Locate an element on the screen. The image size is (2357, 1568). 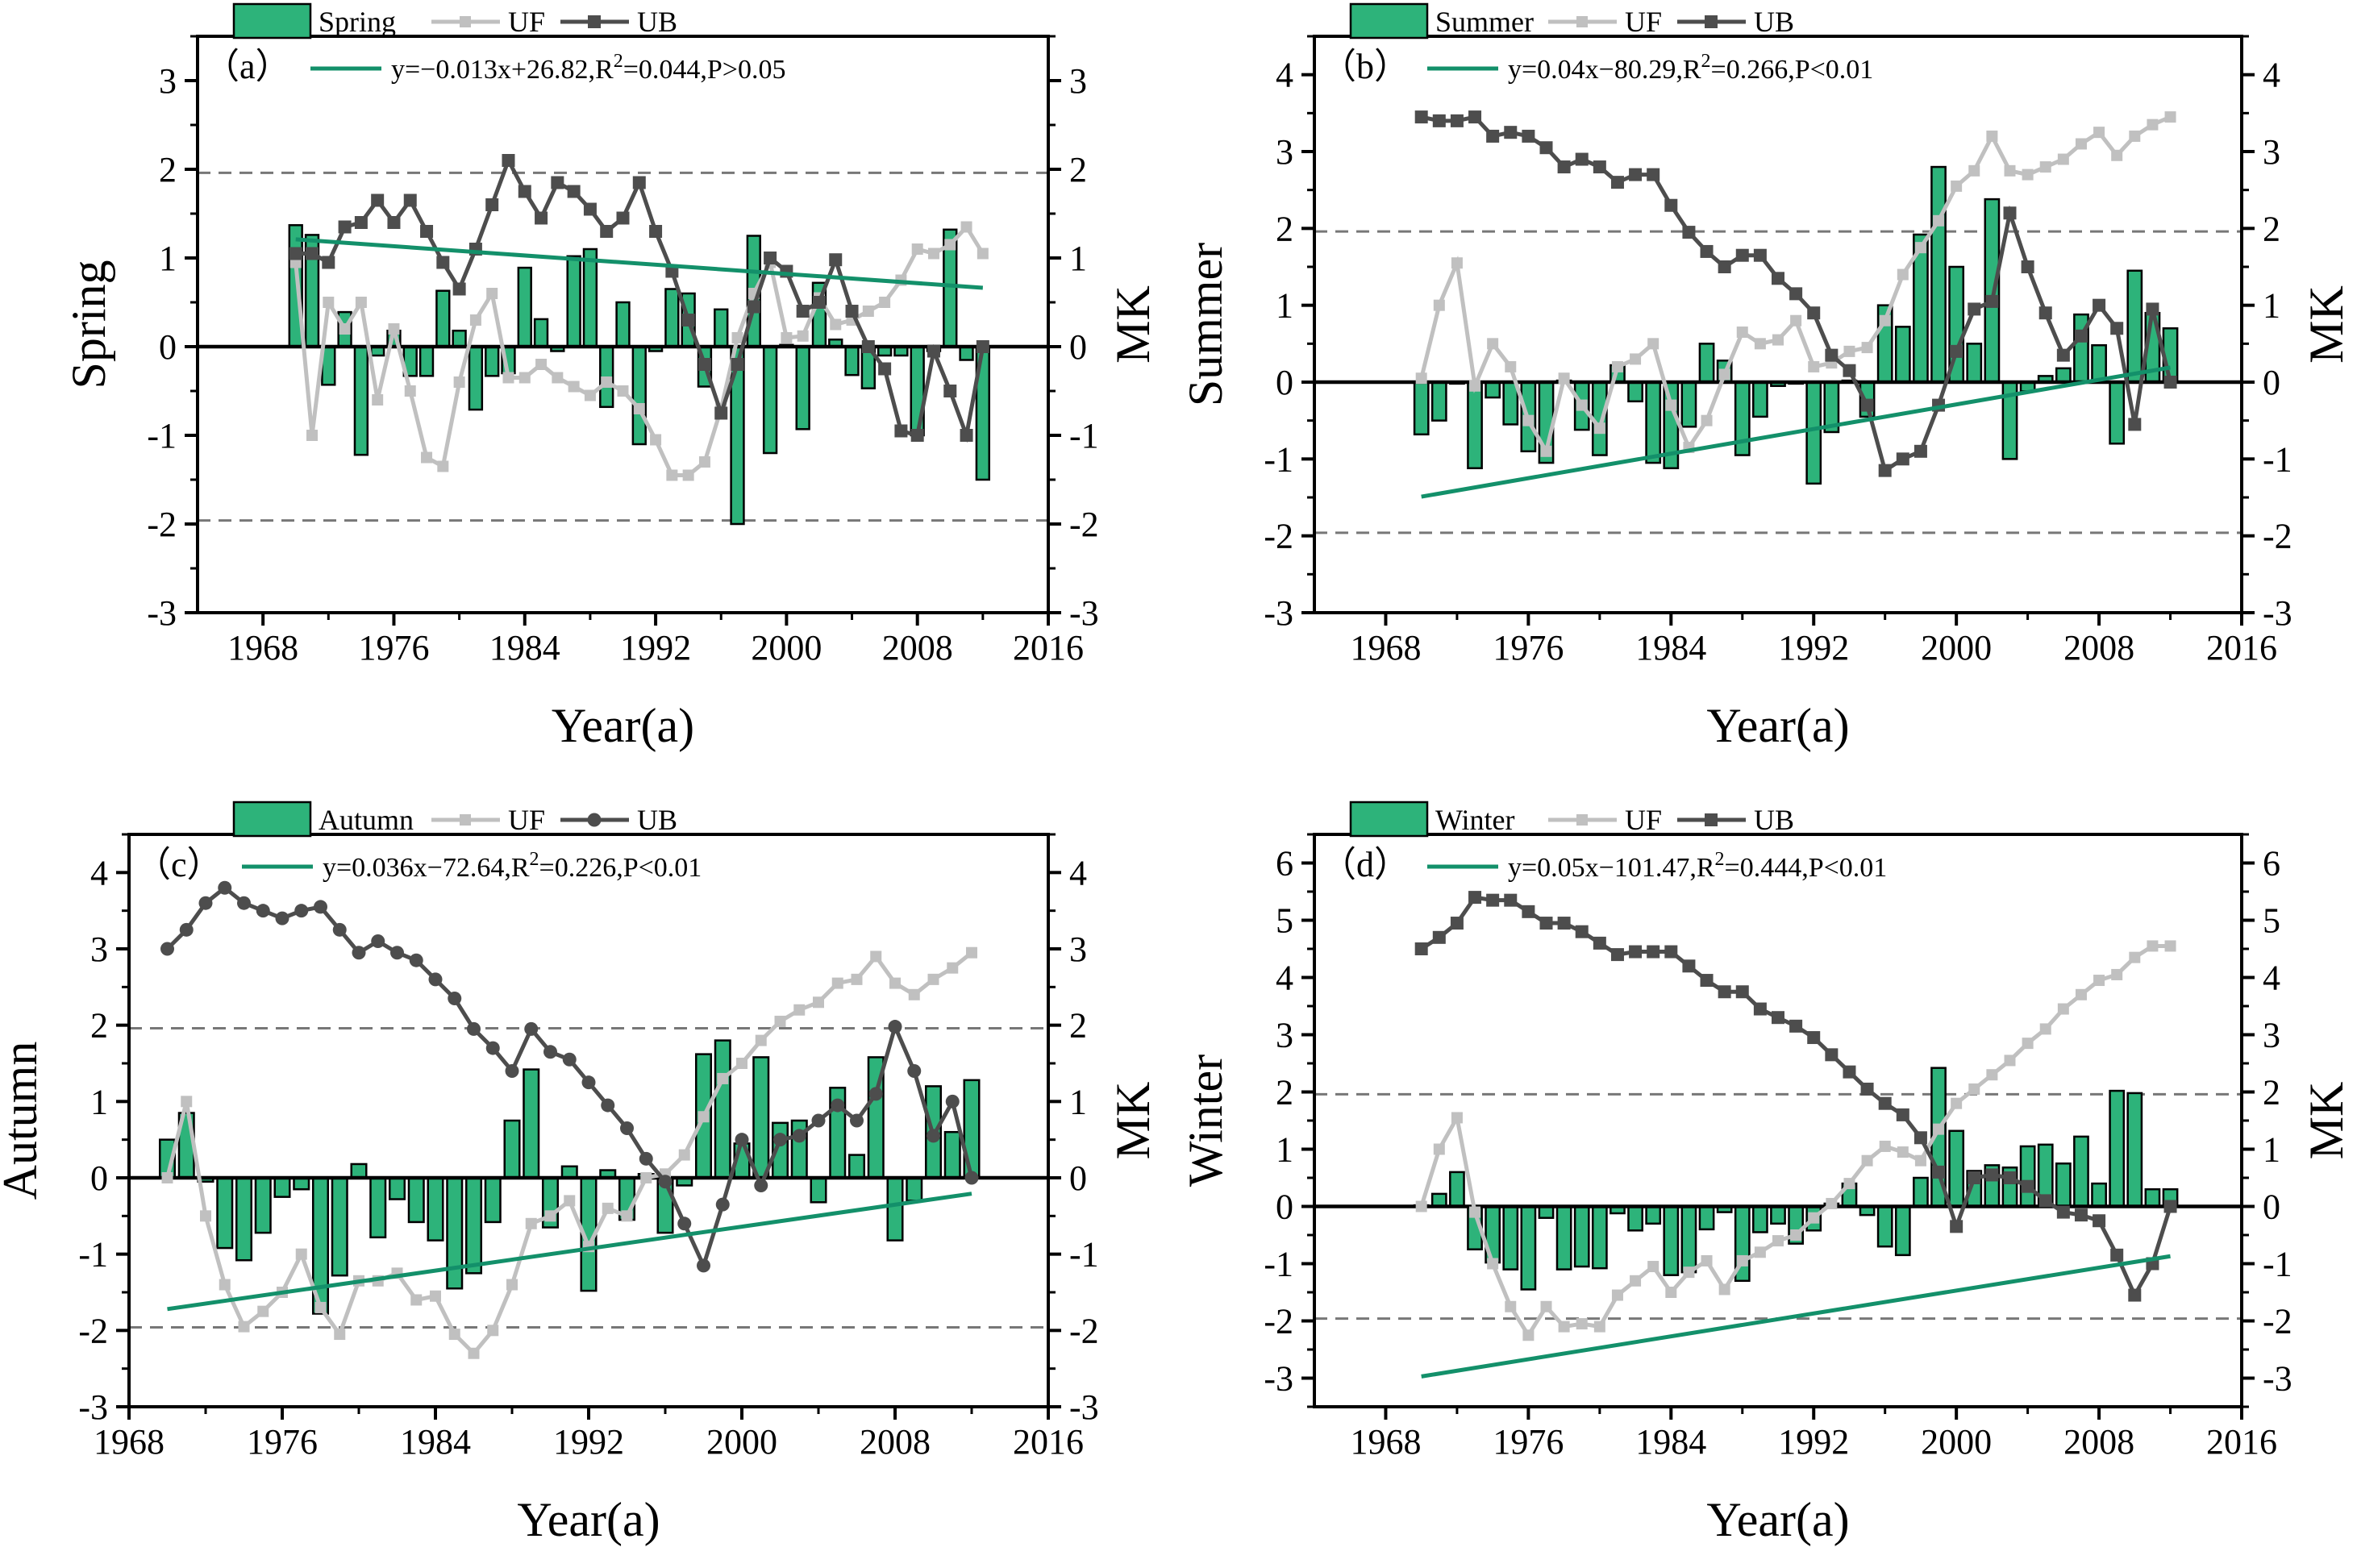
y2-tick-label: 1 is located at coordinates (1078, 258).